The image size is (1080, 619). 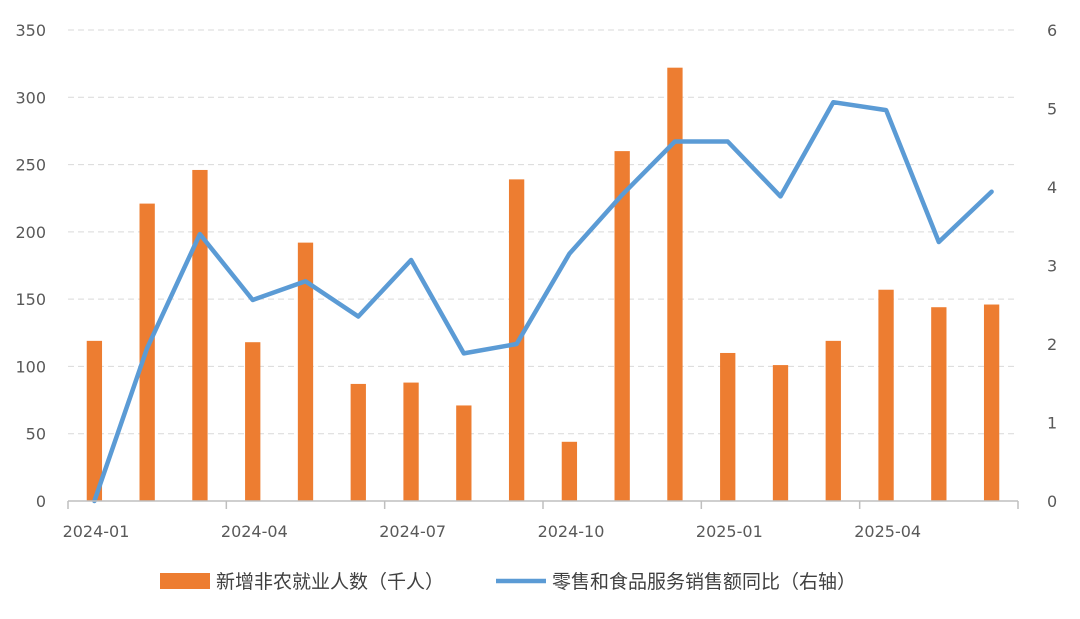 What do you see at coordinates (1052, 187) in the screenshot?
I see `y-right-tick-label: 4` at bounding box center [1052, 187].